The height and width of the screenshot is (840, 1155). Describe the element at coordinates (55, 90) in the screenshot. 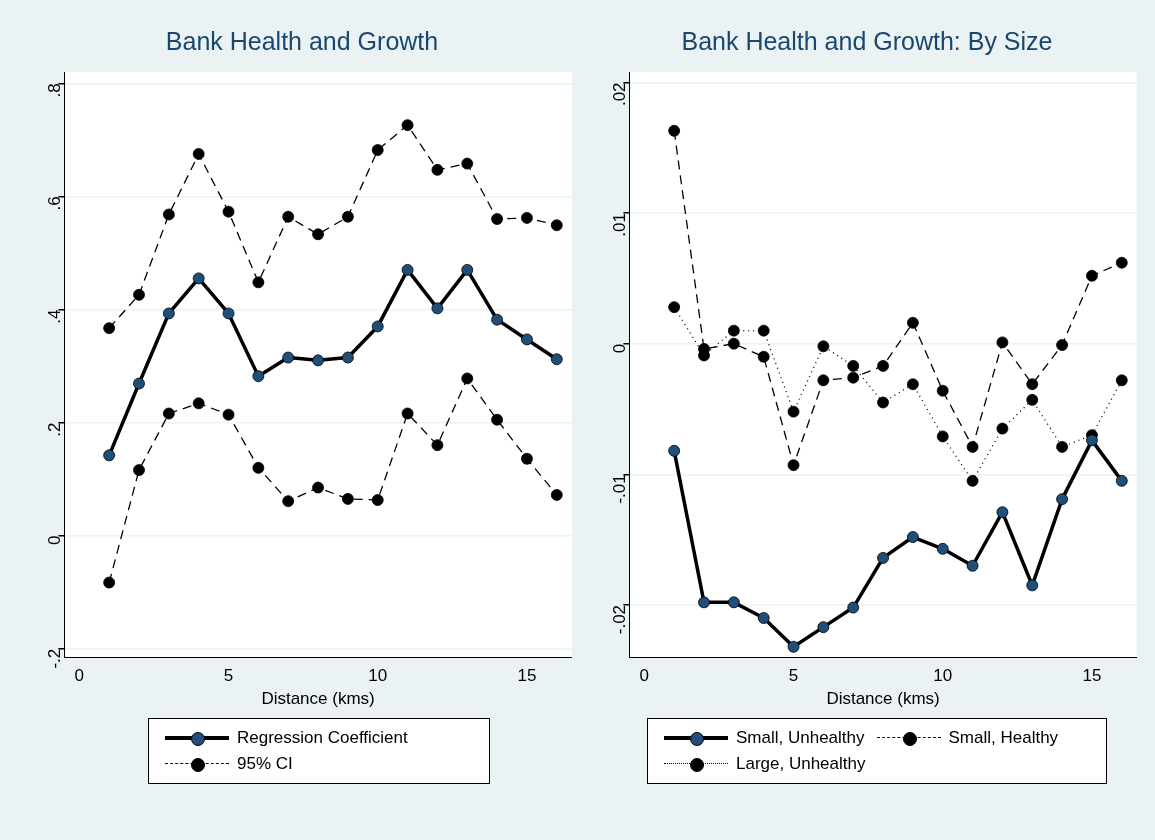

I see `y-tick-label: .8` at that location.